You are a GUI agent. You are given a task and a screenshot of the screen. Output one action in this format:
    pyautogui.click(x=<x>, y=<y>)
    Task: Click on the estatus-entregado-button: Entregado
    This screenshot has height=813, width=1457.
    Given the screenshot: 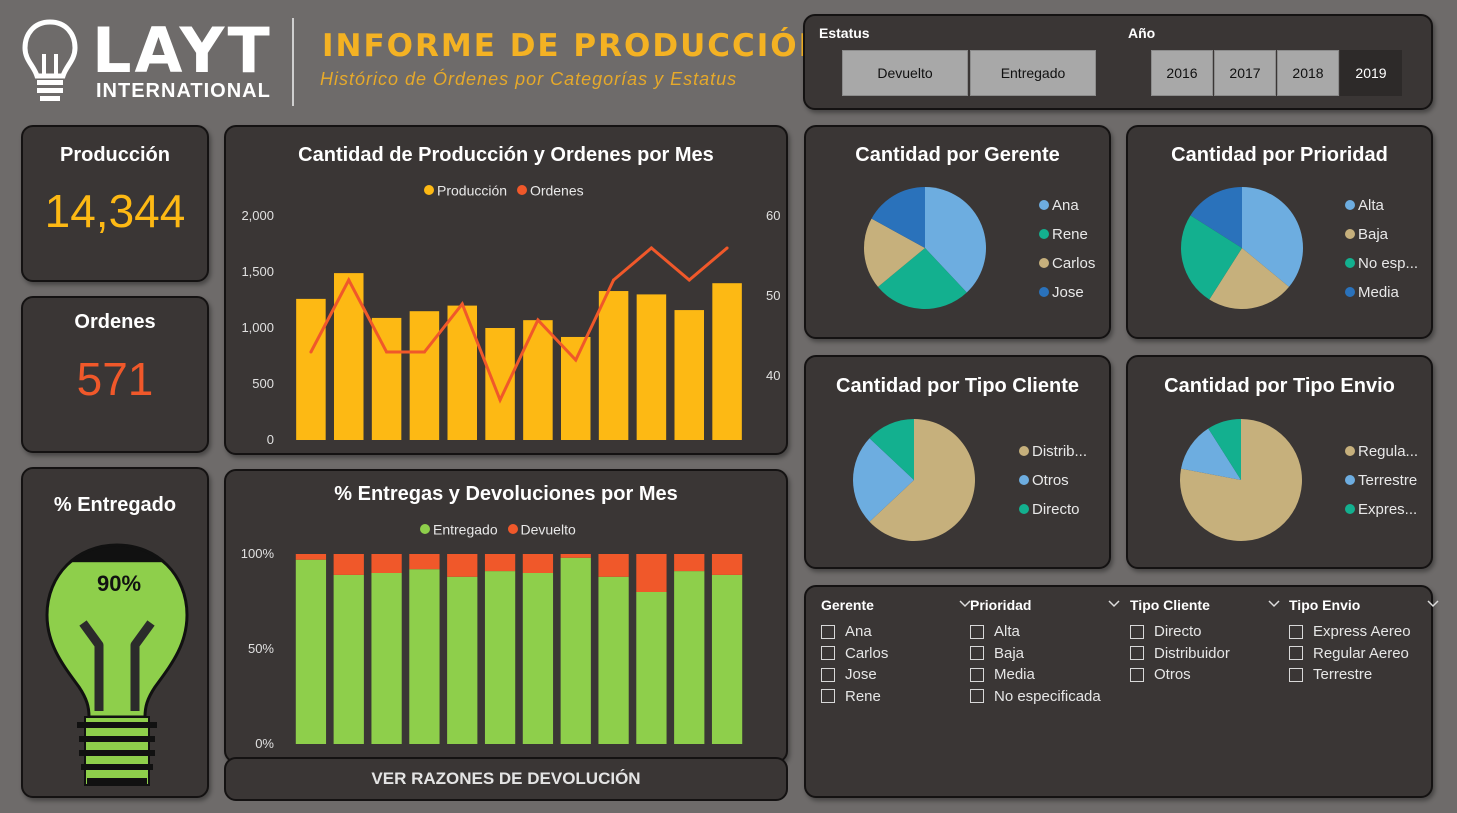 What is the action you would take?
    pyautogui.click(x=1033, y=73)
    